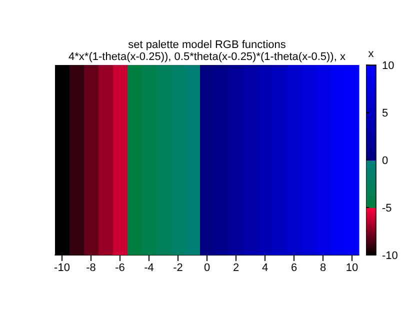  Describe the element at coordinates (62, 268) in the screenshot. I see `x-tick-label: -10` at that location.